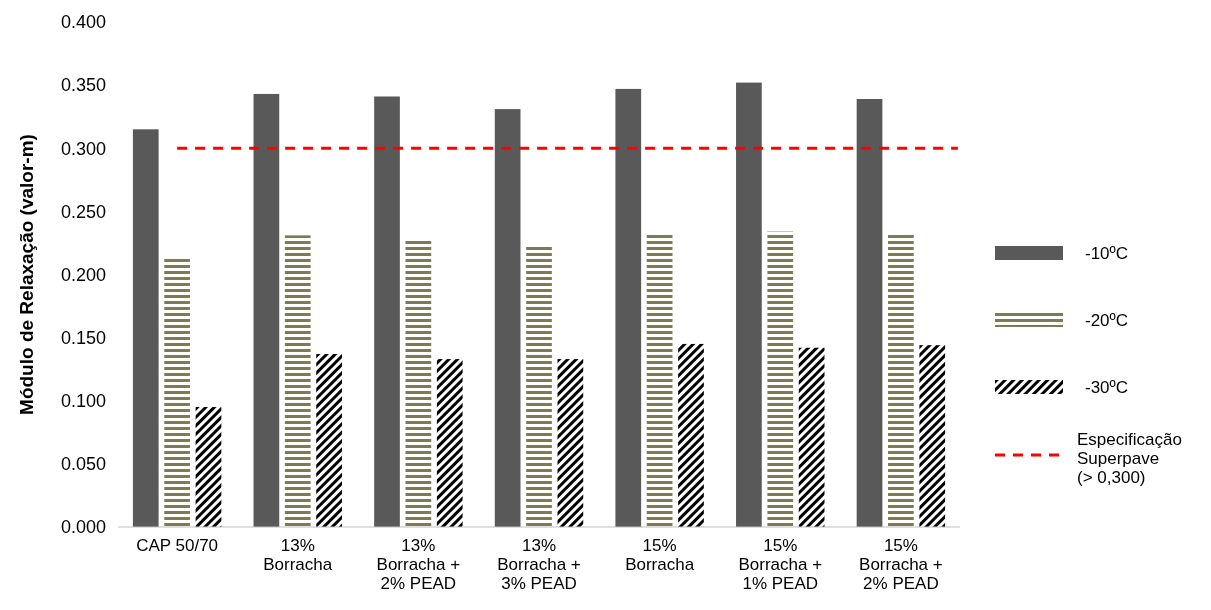  Describe the element at coordinates (177, 545) in the screenshot. I see `x-tick-label: CAP 50/70` at that location.